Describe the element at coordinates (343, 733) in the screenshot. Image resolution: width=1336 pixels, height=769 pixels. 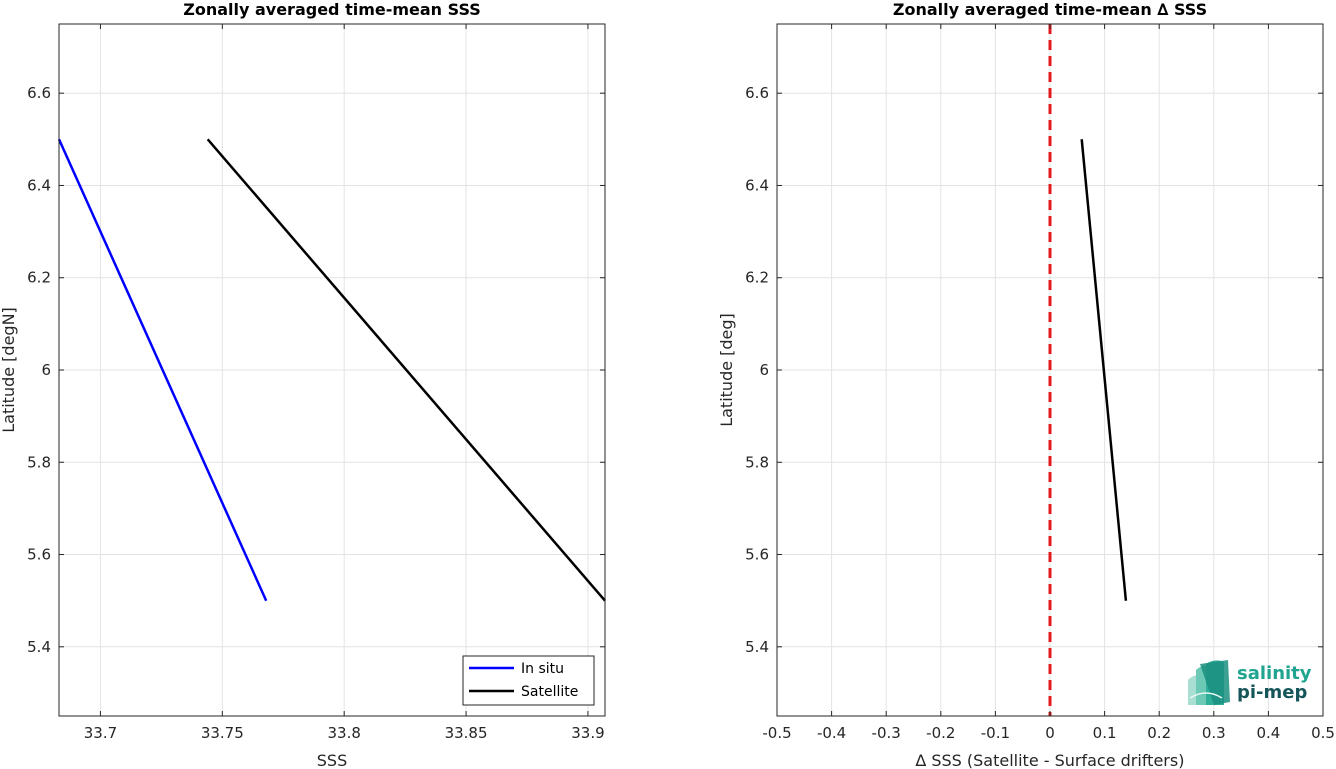
I see `sss-x-tick-label: 33.8` at that location.